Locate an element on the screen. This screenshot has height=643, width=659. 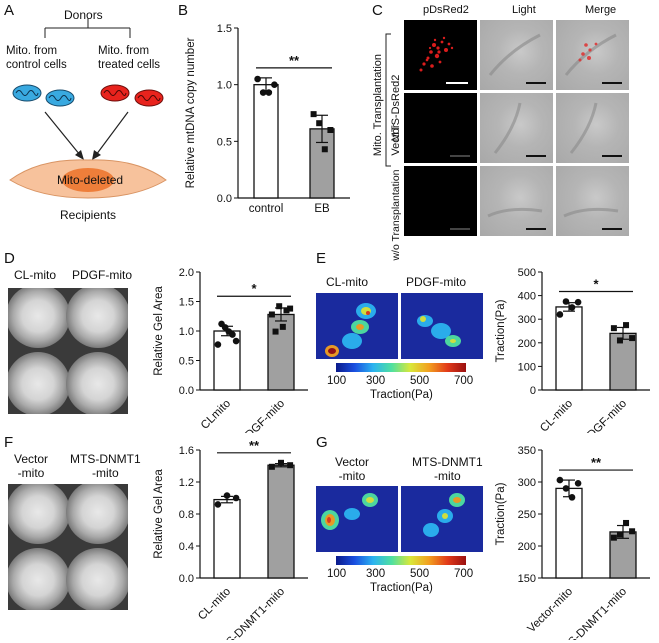
mito-deleted-label: Mito-deleted is located at coordinates (90, 180).